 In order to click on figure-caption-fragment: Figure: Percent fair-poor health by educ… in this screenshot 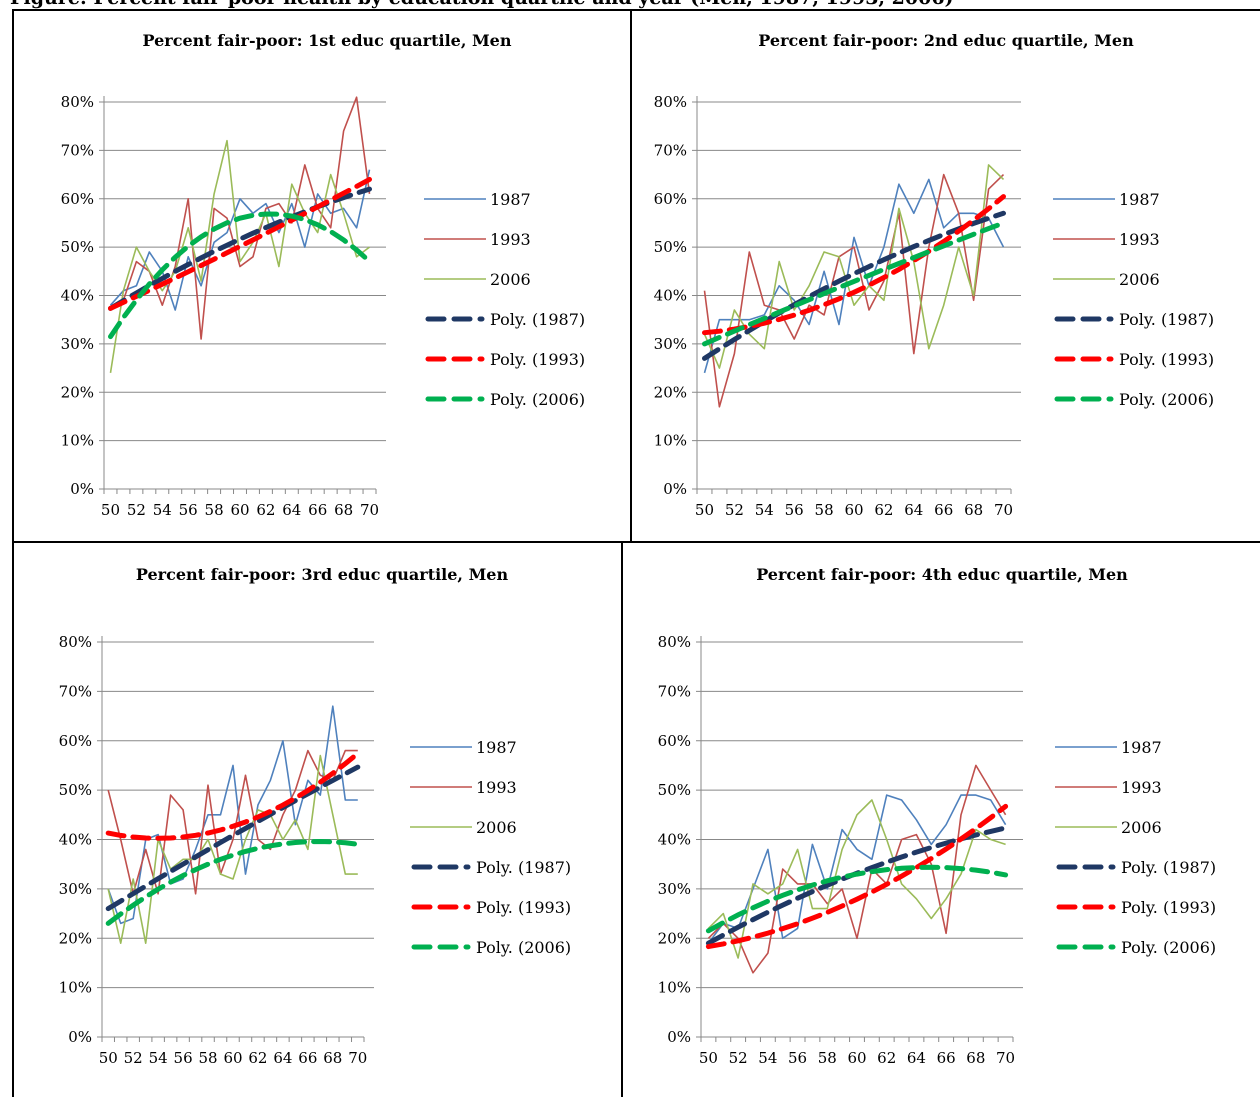, I will do `click(630, 5)`.